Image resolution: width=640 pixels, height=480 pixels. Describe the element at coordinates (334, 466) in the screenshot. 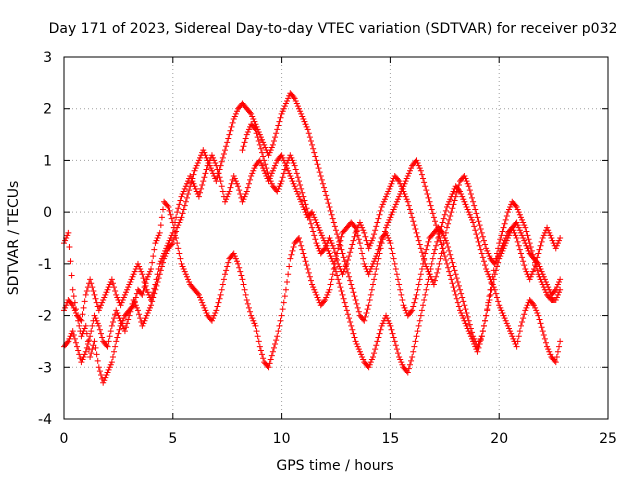

I see `x-axis-label: GPS time / hours` at that location.